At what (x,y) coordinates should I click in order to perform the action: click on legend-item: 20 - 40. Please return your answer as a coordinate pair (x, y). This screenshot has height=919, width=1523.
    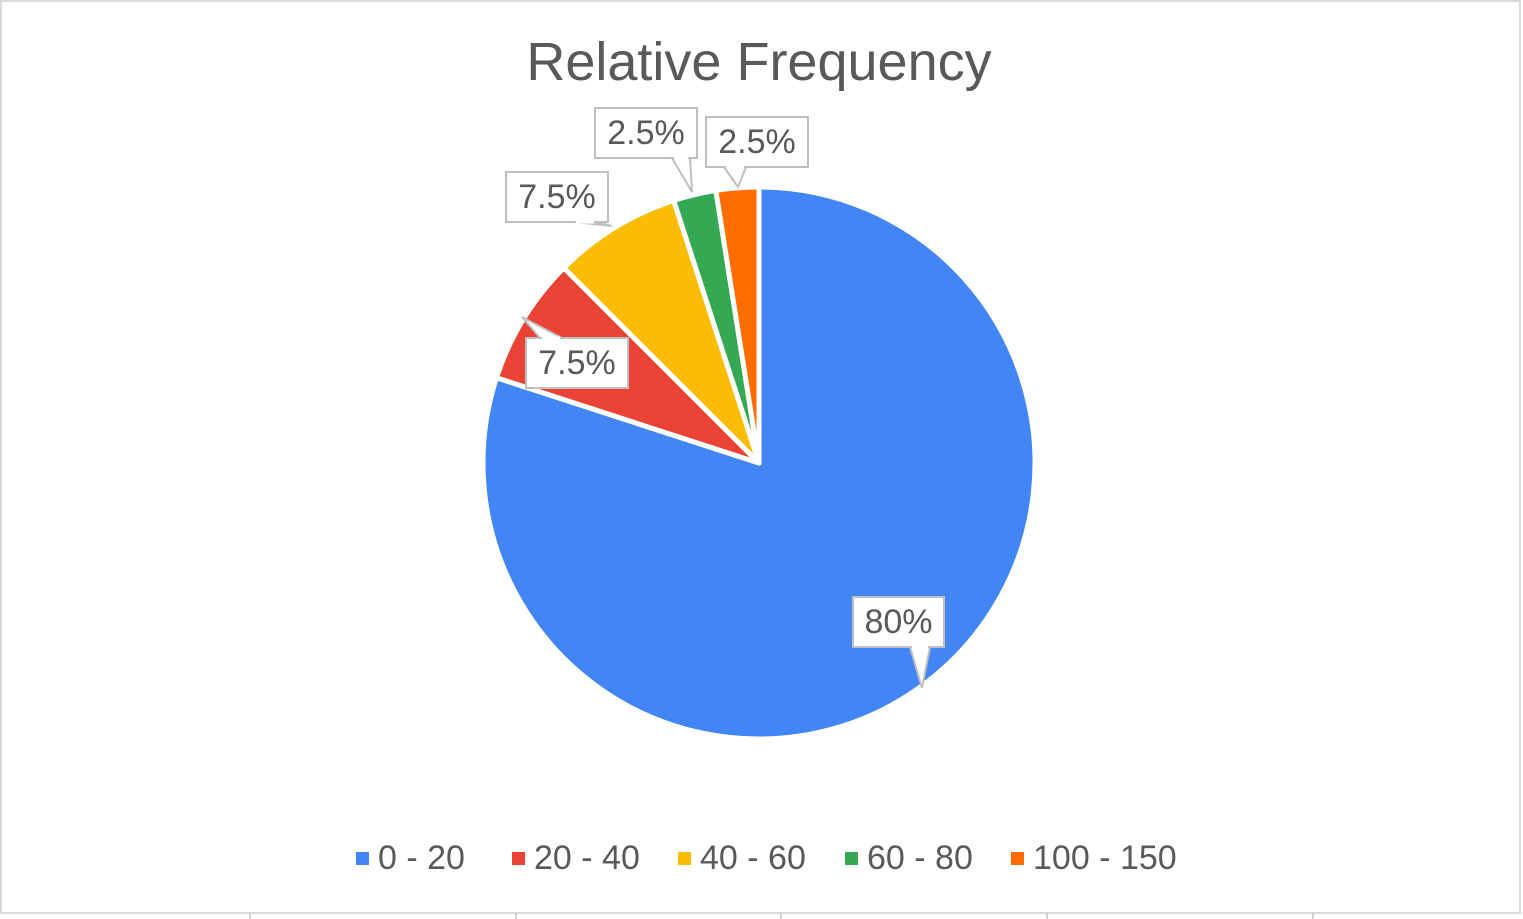
    Looking at the image, I should click on (576, 858).